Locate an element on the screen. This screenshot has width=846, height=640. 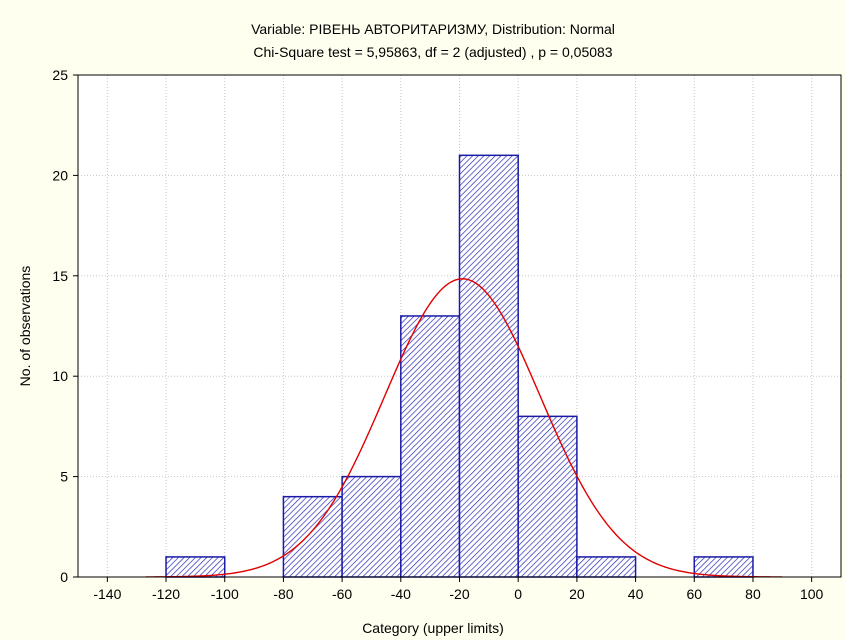
y-tick-label: 10 is located at coordinates (60, 376).